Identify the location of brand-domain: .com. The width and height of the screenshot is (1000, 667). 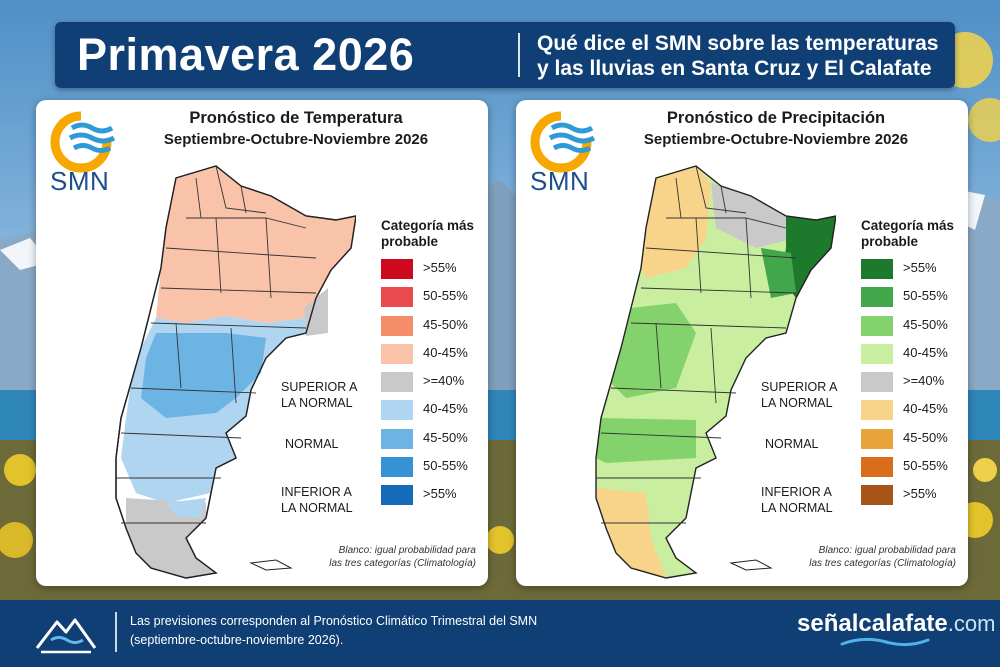
(971, 623).